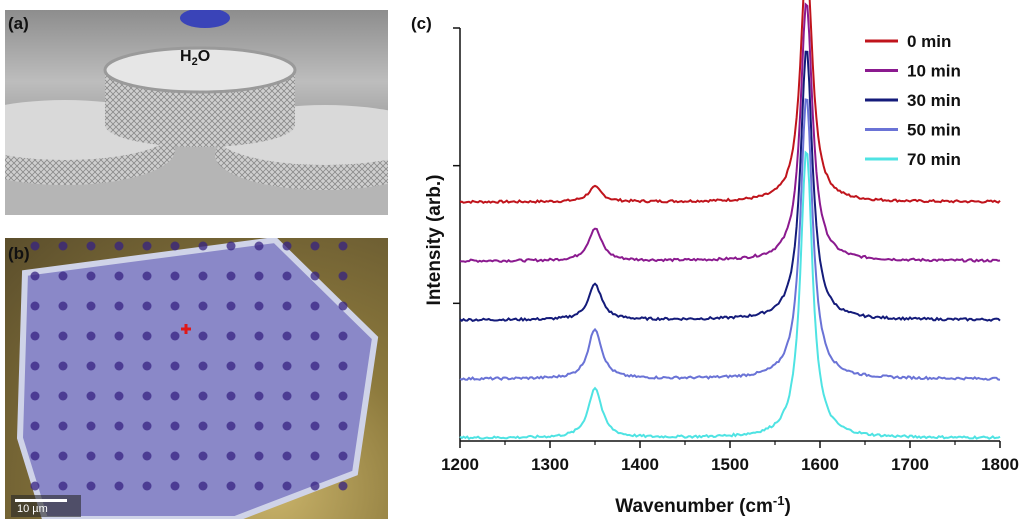  What do you see at coordinates (421, 23) in the screenshot?
I see `panel-label-c: (c)` at bounding box center [421, 23].